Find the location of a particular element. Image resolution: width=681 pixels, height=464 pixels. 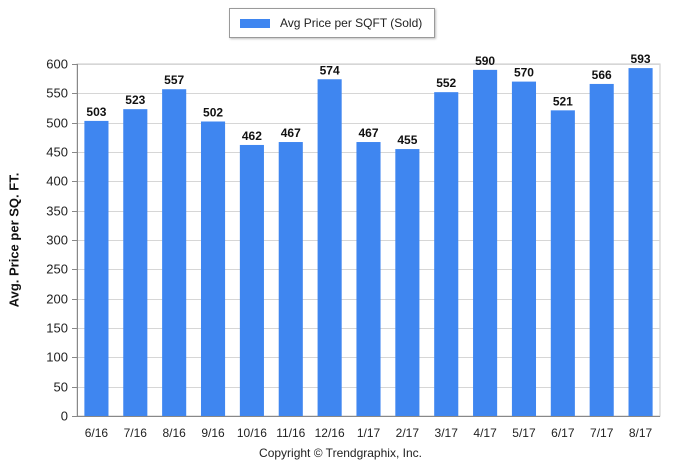

x-tick-label: 3/17 is located at coordinates (447, 433).